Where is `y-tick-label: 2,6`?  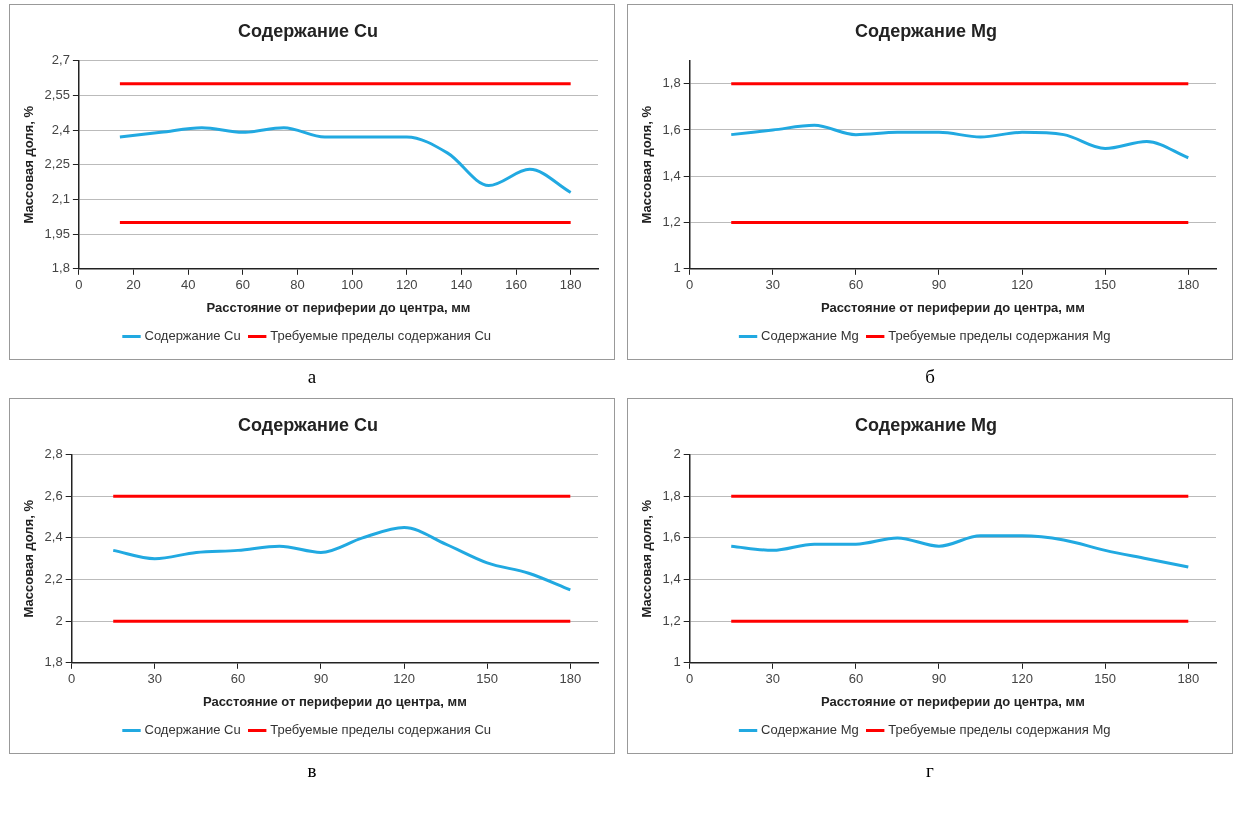 y-tick-label: 2,6 is located at coordinates (53, 495).